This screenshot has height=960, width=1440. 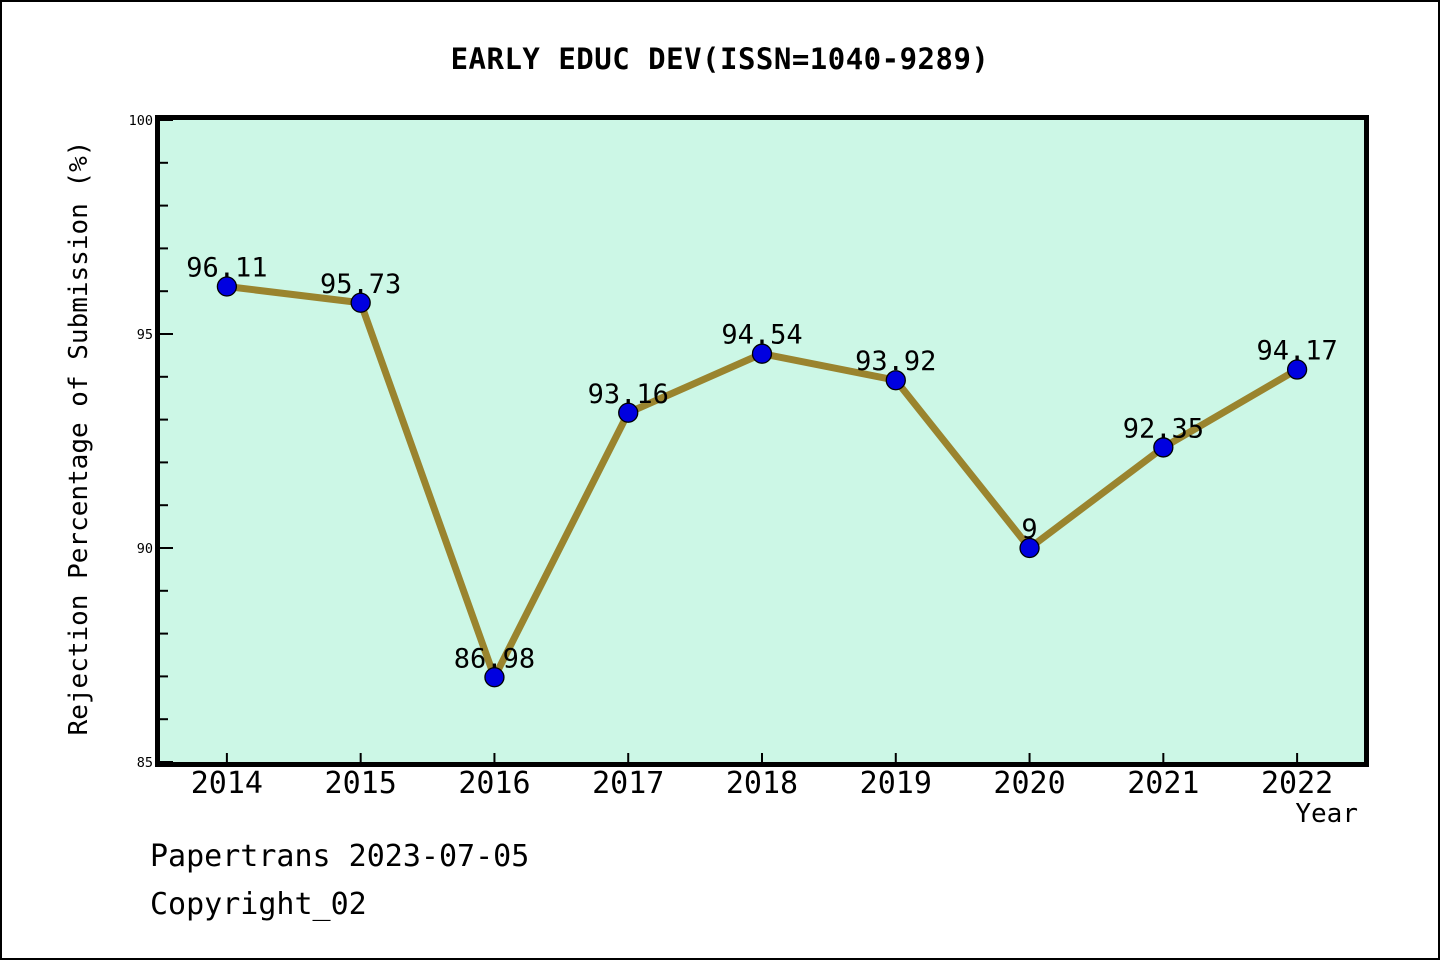 What do you see at coordinates (145, 549) in the screenshot?
I see `y-tick-label-90: 90` at bounding box center [145, 549].